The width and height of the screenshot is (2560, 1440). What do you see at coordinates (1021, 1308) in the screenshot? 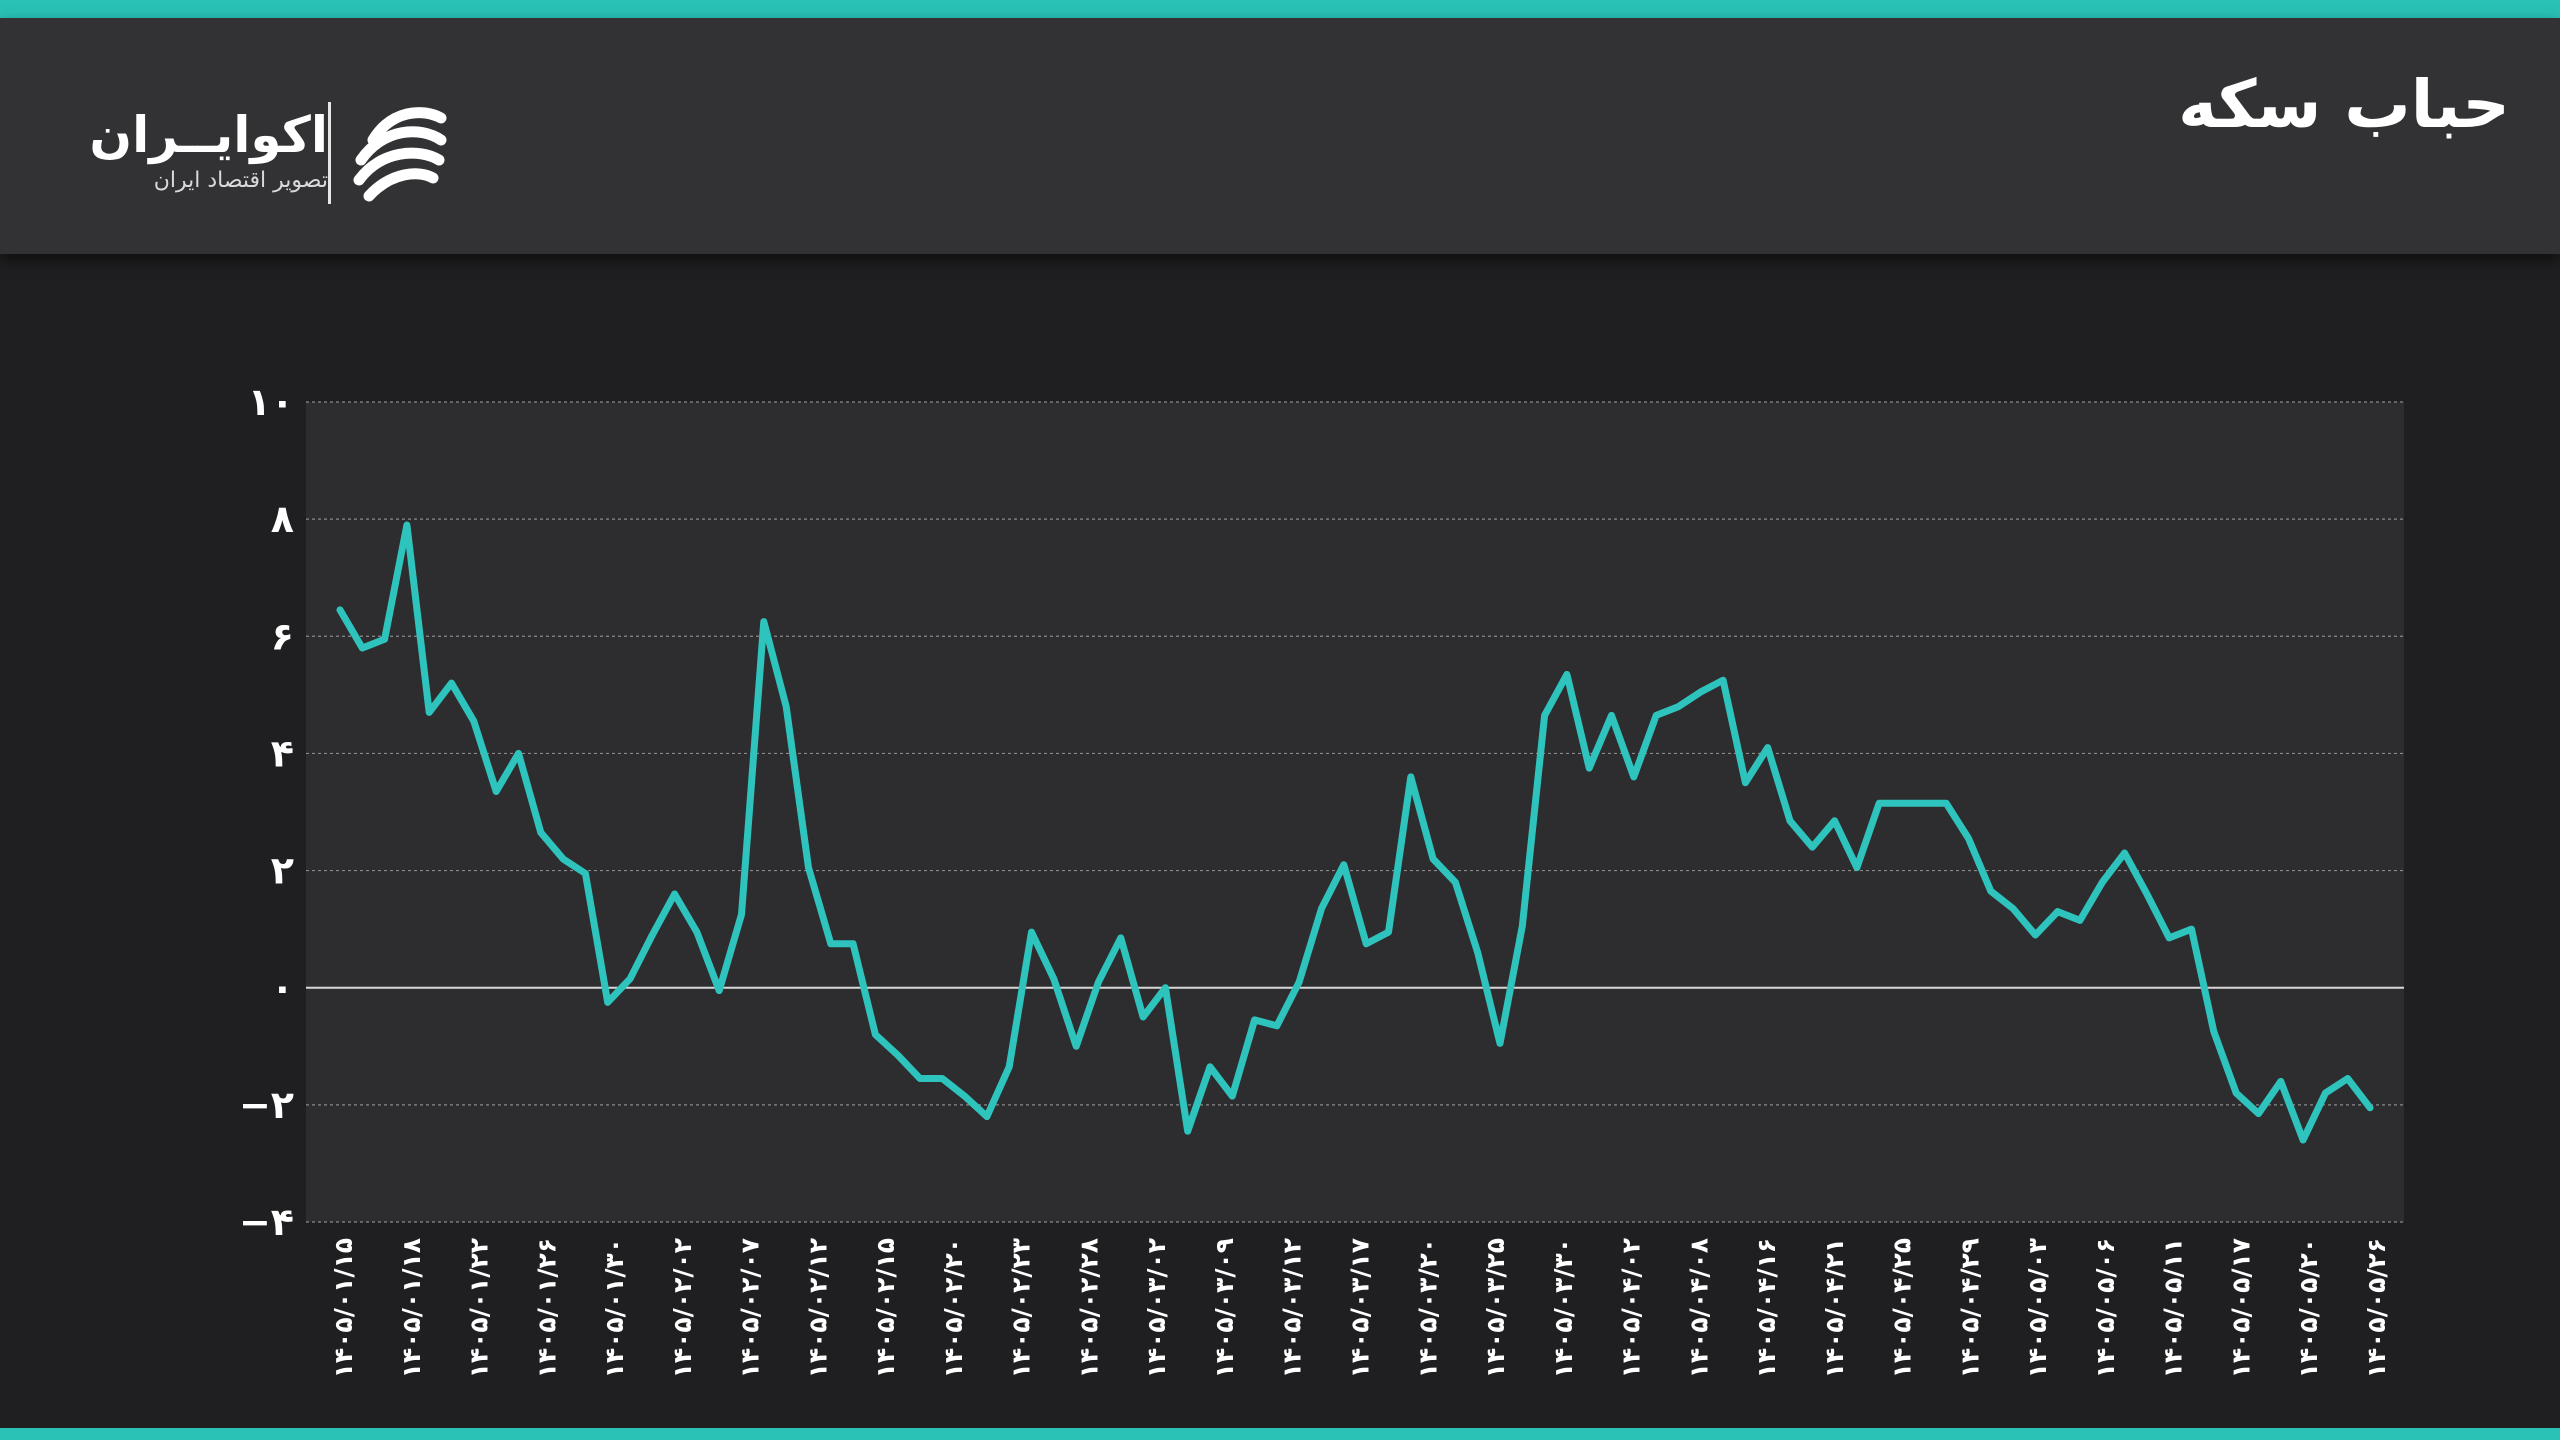
I see `x-tick-label: ۱۴۰۵/۰۲/۲۳` at bounding box center [1021, 1308].